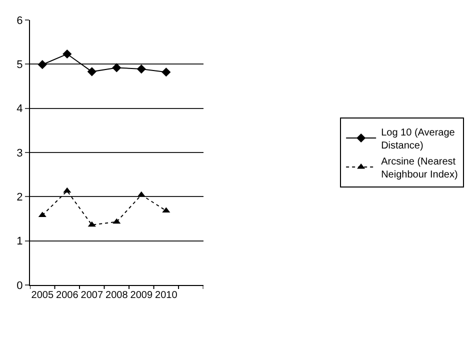 This screenshot has width=474, height=345. What do you see at coordinates (42, 295) in the screenshot?
I see `x-tick-label: 2005` at bounding box center [42, 295].